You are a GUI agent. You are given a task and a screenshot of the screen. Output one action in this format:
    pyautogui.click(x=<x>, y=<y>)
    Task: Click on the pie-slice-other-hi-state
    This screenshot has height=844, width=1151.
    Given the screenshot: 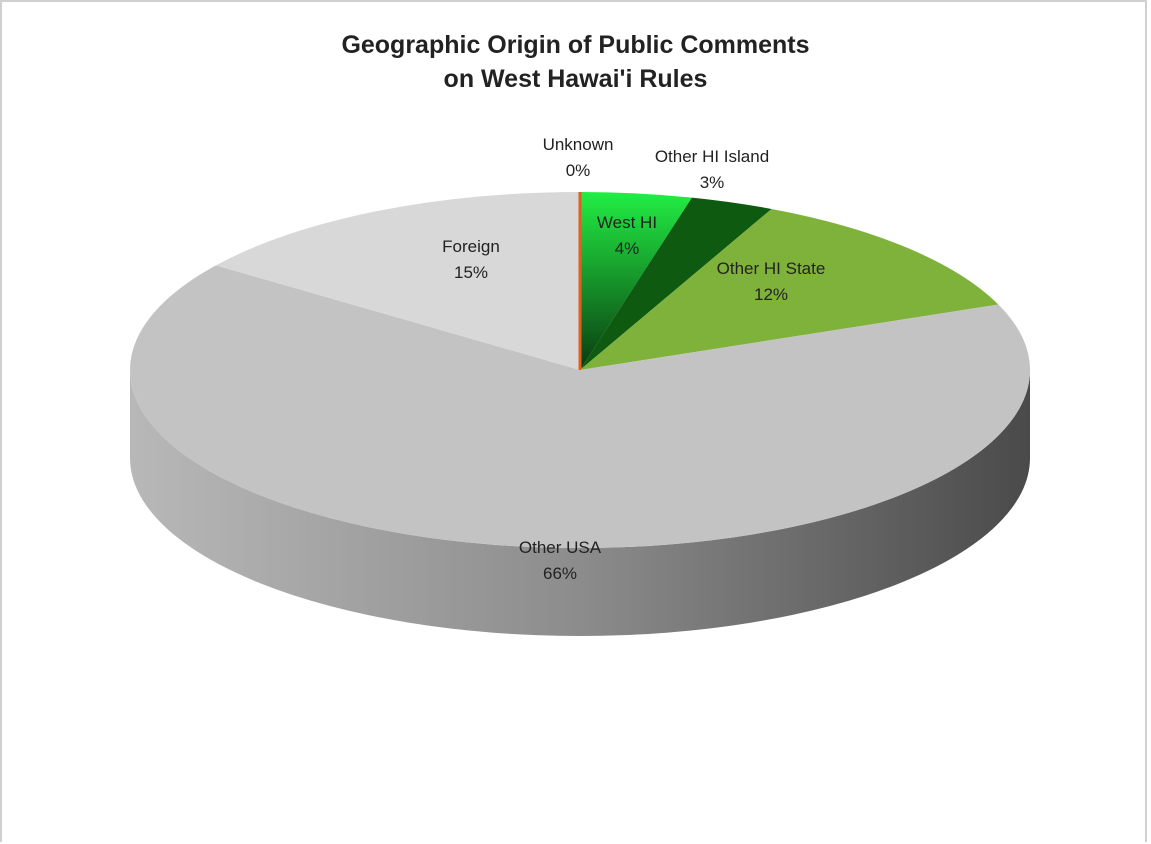 What is the action you would take?
    pyautogui.click(x=789, y=289)
    